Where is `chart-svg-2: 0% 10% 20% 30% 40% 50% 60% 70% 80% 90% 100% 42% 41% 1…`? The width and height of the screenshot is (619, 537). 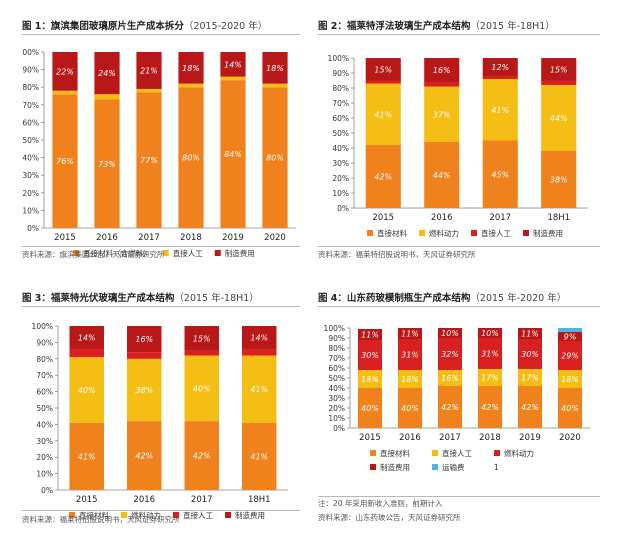 chart-svg-2: 0% 10% 20% 30% 40% 50% 60% 70% 80% 90% 100% 42% 41% 1… is located at coordinates (458, 146).